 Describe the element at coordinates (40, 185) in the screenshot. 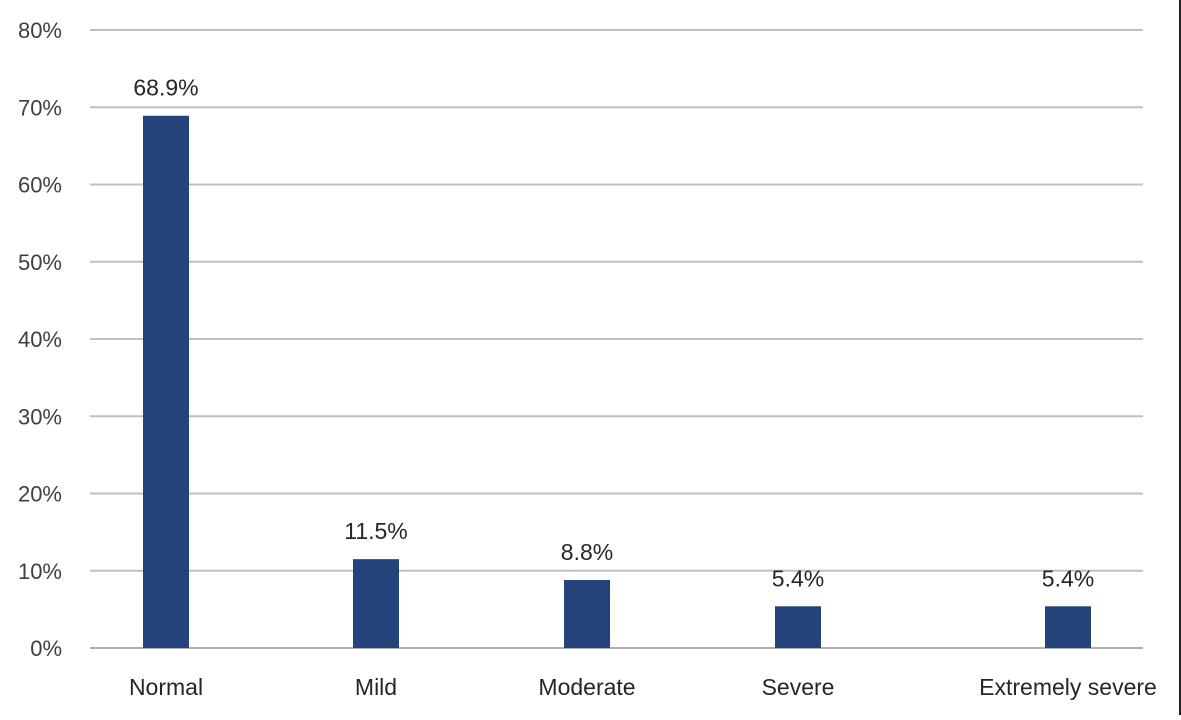

I see `y-tick-label: 60%` at that location.